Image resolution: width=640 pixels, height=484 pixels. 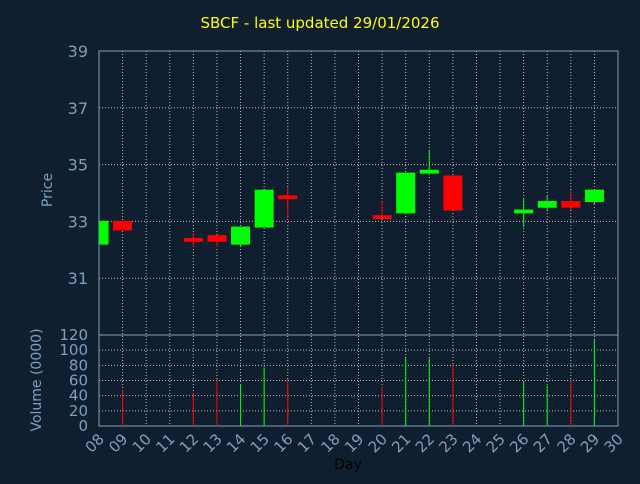 I want to click on x-tick-label: 22, so click(x=425, y=443).